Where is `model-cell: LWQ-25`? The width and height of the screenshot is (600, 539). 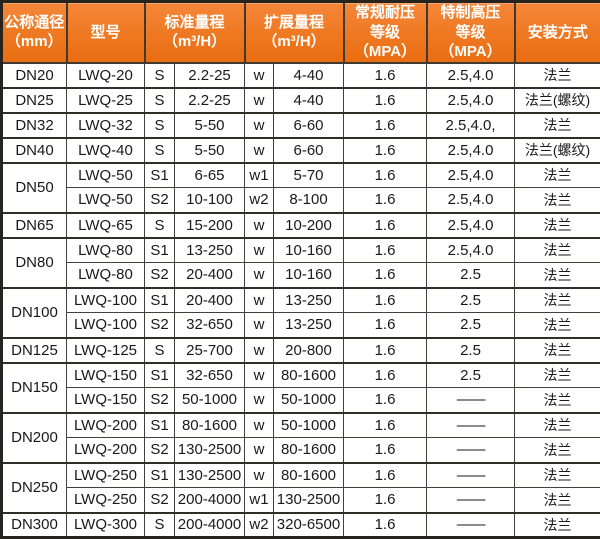 model-cell: LWQ-25 is located at coordinates (106, 100).